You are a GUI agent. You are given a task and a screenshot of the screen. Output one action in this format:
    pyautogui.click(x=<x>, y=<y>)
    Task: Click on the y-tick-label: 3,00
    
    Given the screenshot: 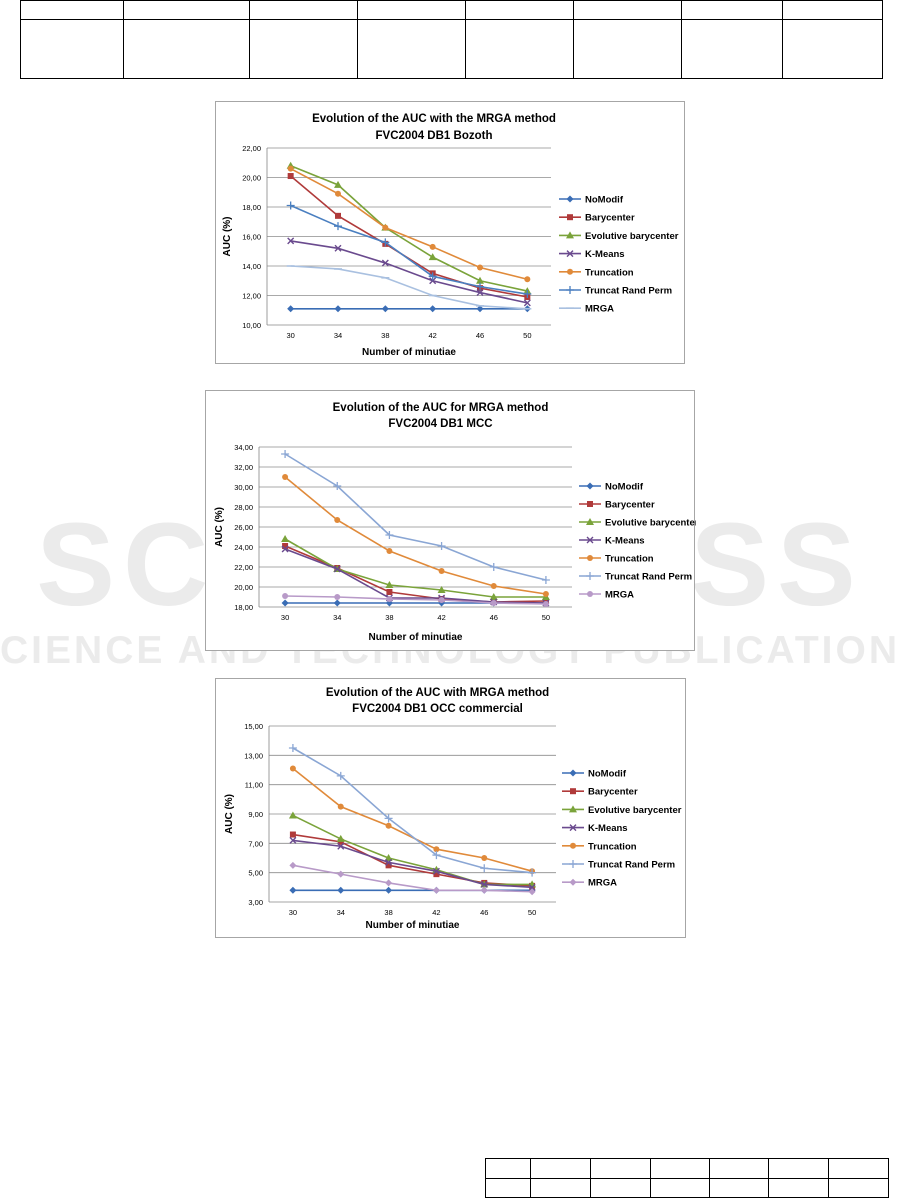 What is the action you would take?
    pyautogui.click(x=255, y=902)
    